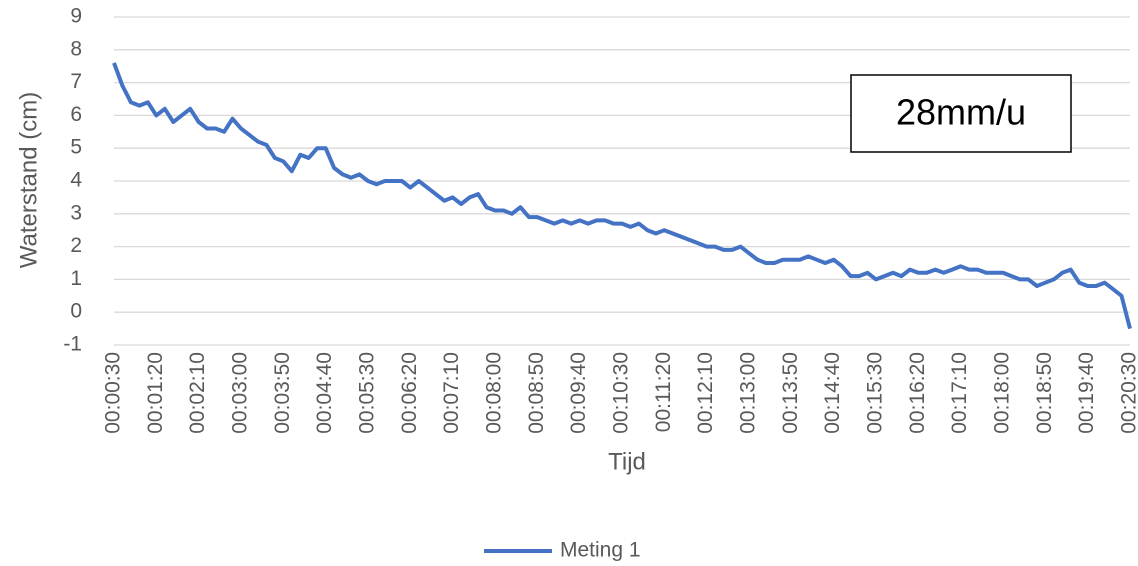 This screenshot has width=1138, height=566. What do you see at coordinates (578, 393) in the screenshot?
I see `x-tick-label: 00:09:40` at bounding box center [578, 393].